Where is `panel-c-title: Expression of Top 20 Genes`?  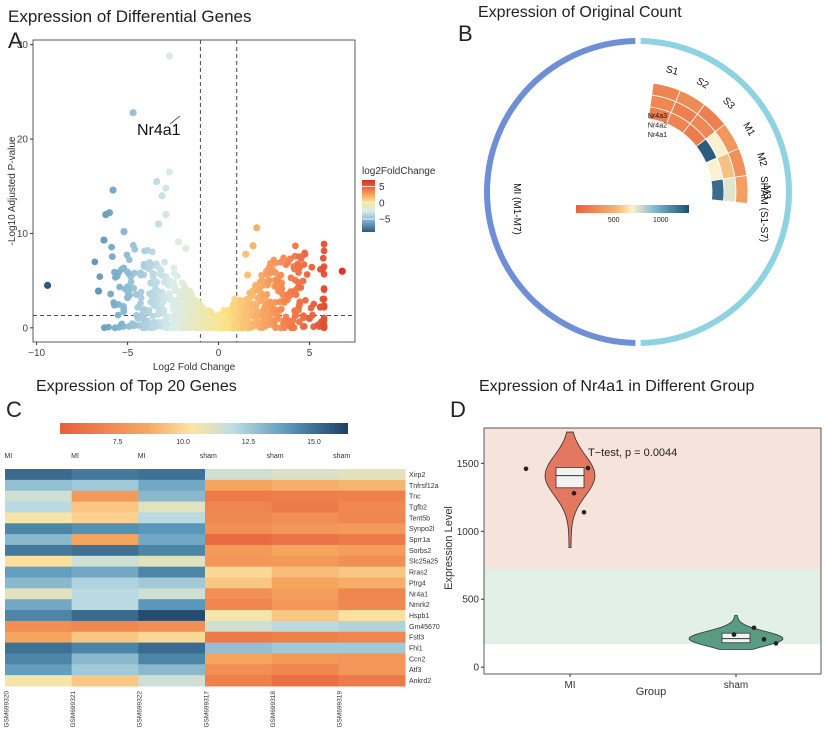 panel-c-title: Expression of Top 20 Genes is located at coordinates (136, 386).